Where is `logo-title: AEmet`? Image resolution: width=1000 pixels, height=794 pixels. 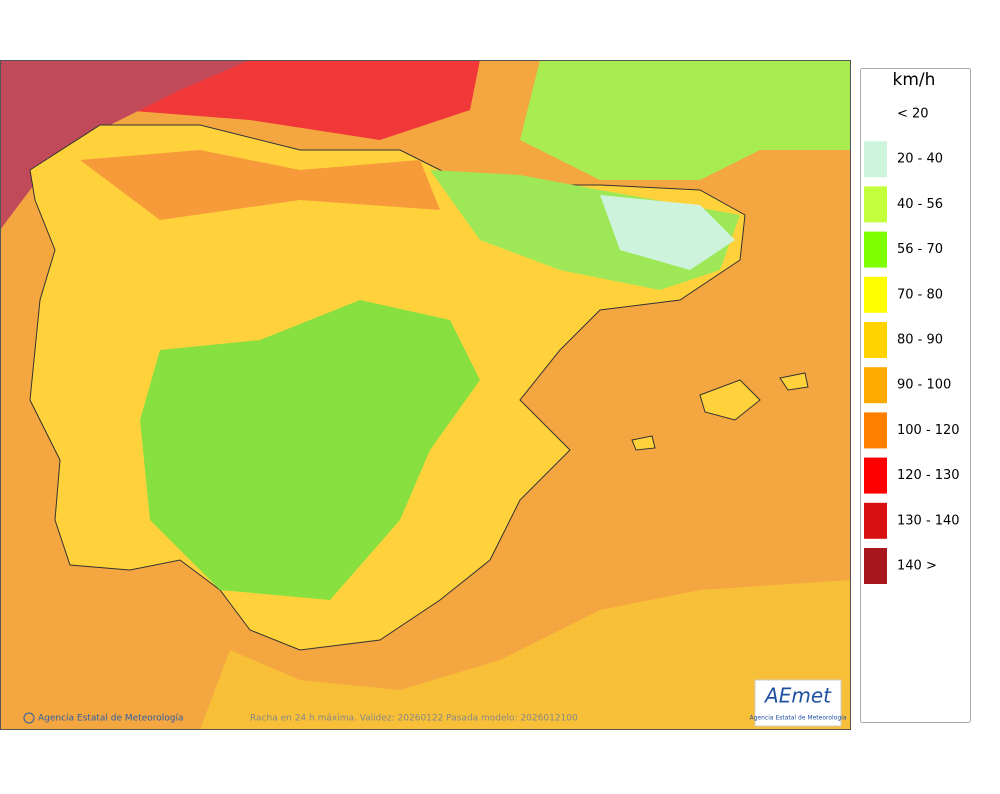
logo-title: AEmet is located at coordinates (797, 696).